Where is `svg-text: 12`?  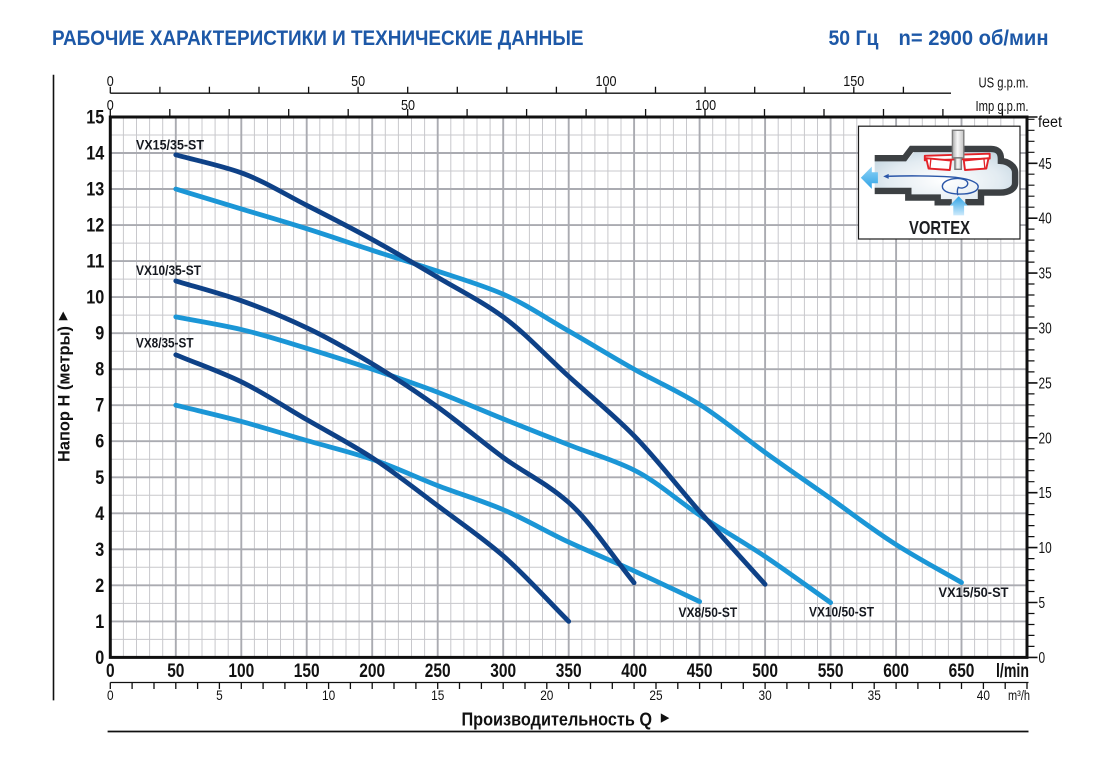 svg-text: 12 is located at coordinates (95, 226).